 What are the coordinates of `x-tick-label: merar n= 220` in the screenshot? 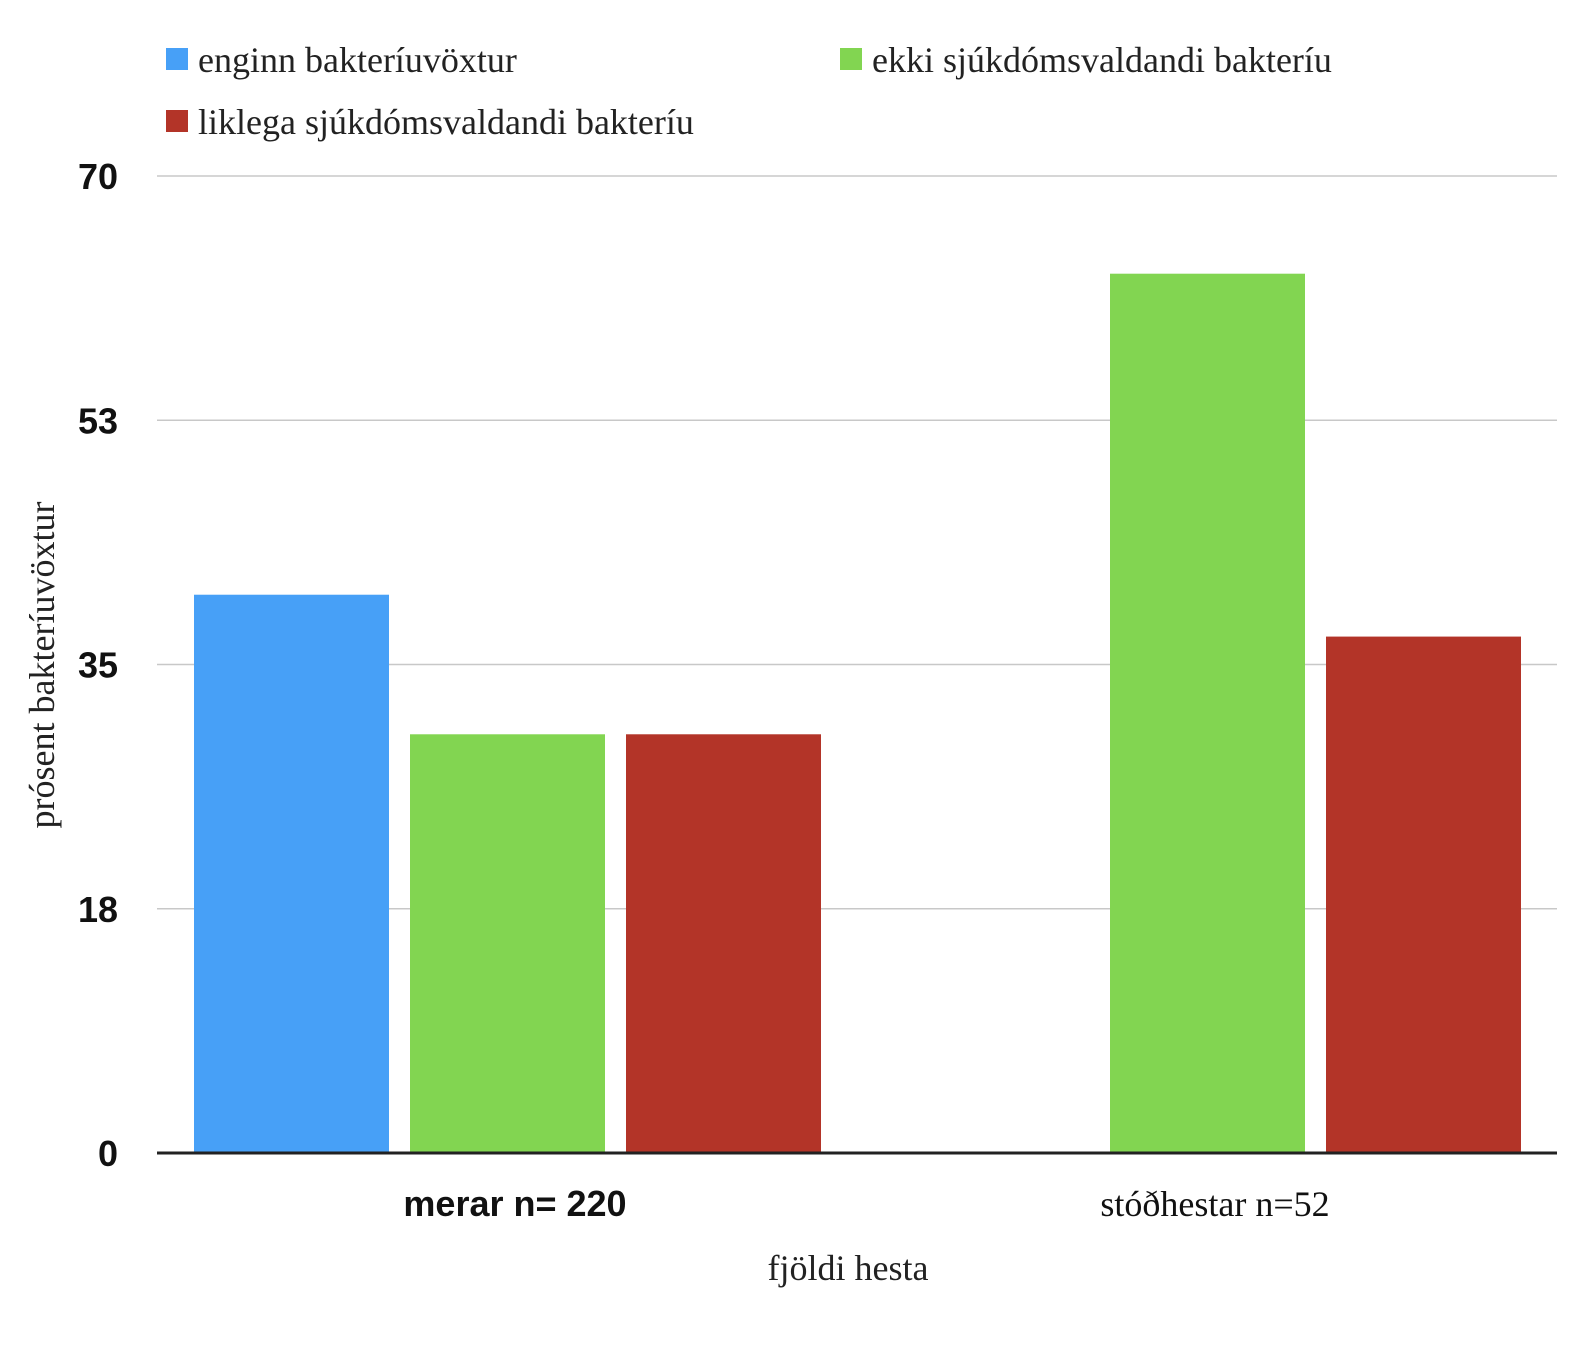 It's located at (514, 1203).